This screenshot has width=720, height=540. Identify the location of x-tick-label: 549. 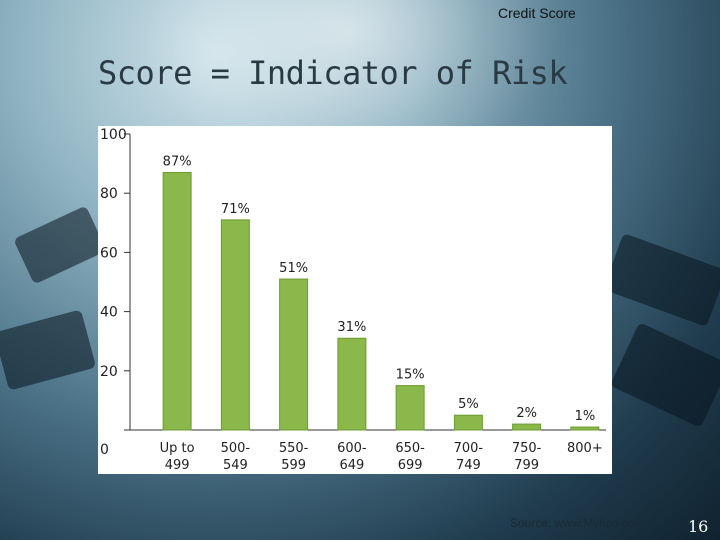
(235, 465).